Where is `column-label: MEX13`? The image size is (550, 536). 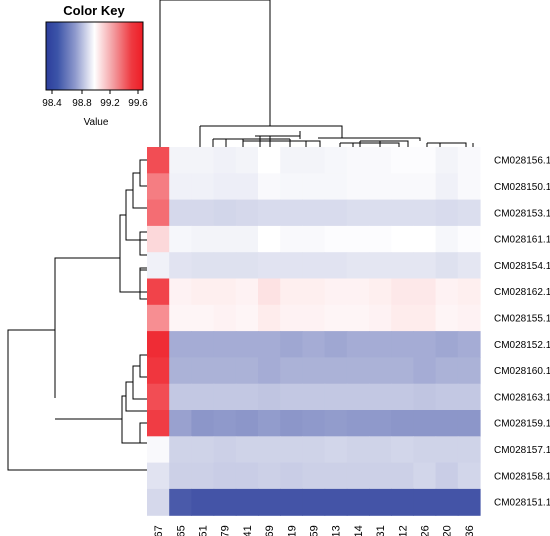
column-label: MEX13 is located at coordinates (337, 530).